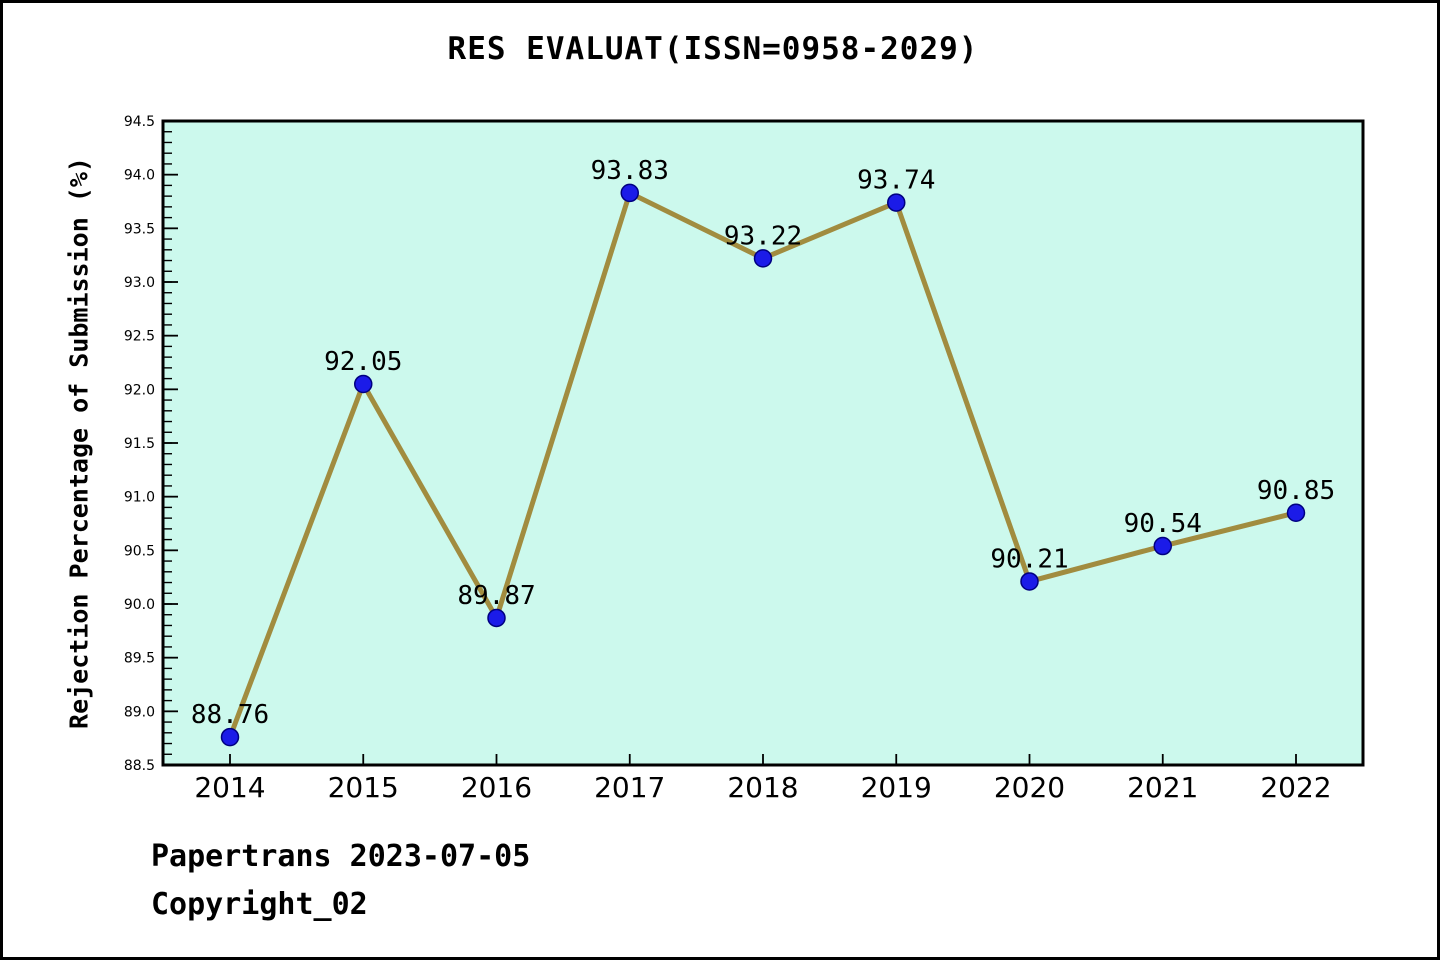 The width and height of the screenshot is (1440, 960). What do you see at coordinates (713, 49) in the screenshot?
I see `chart-title: RES EVALUAT(ISSN=0958-2029)` at bounding box center [713, 49].